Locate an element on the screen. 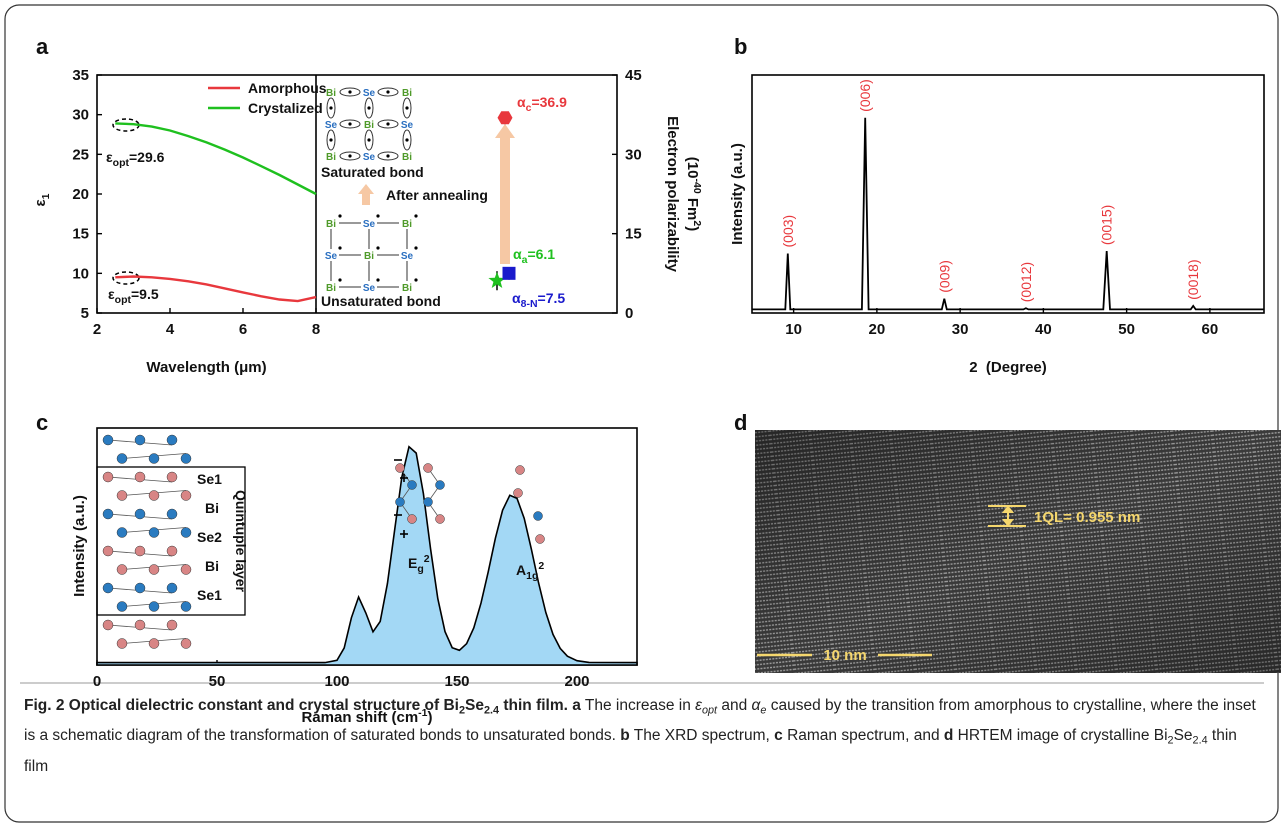 This screenshot has width=1284, height=828. legend-label: Amorphous is located at coordinates (287, 88).